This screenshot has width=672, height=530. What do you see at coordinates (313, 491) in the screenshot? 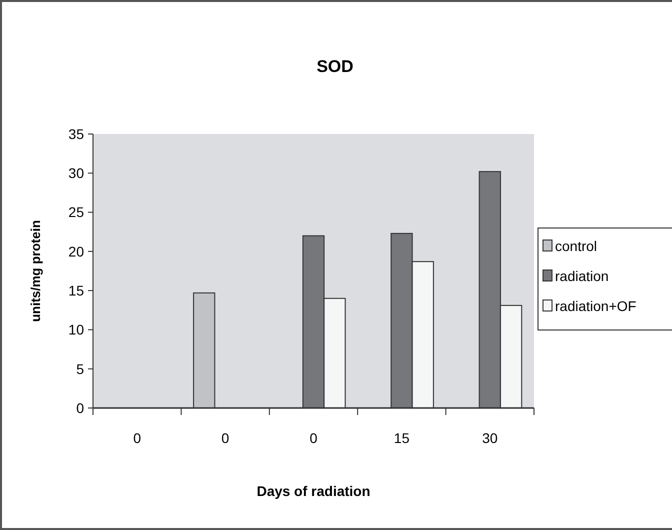
I see `x-axis-title: Days of radiation` at bounding box center [313, 491].